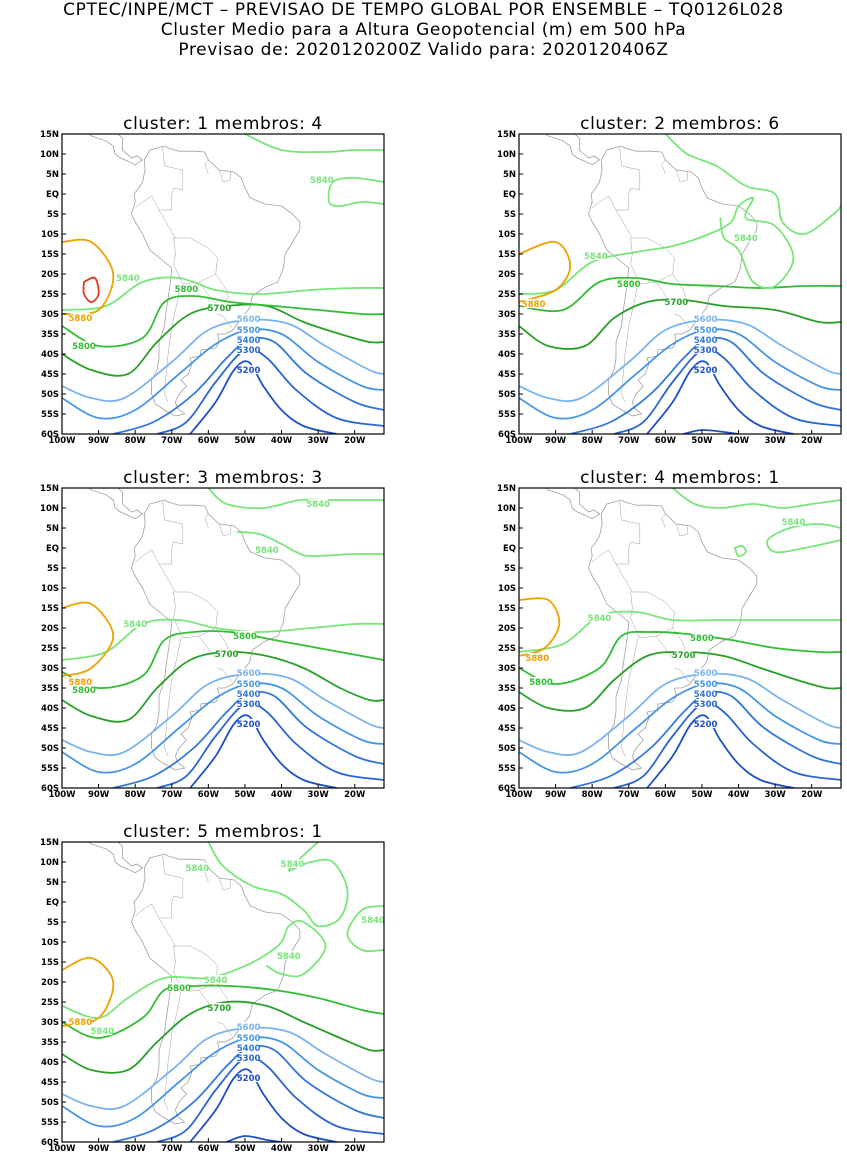 The height and width of the screenshot is (1157, 847). I want to click on lat-tick-label: 5S, so click(53, 923).